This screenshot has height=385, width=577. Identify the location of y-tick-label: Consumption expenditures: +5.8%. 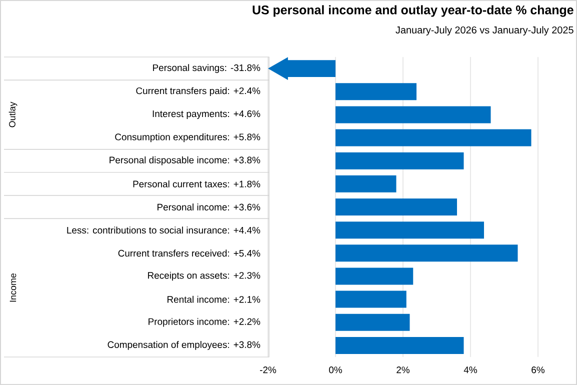
(187, 137).